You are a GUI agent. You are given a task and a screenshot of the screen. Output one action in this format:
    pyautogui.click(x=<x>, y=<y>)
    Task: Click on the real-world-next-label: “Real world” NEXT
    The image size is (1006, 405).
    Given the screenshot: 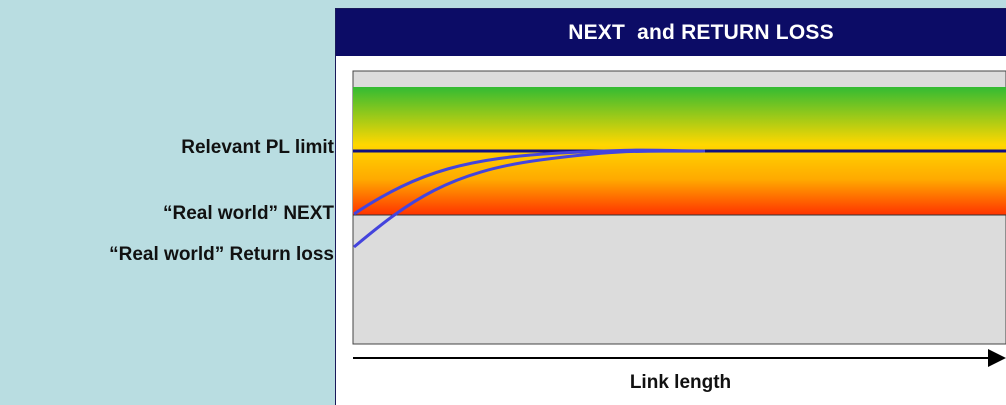 What is the action you would take?
    pyautogui.click(x=248, y=213)
    